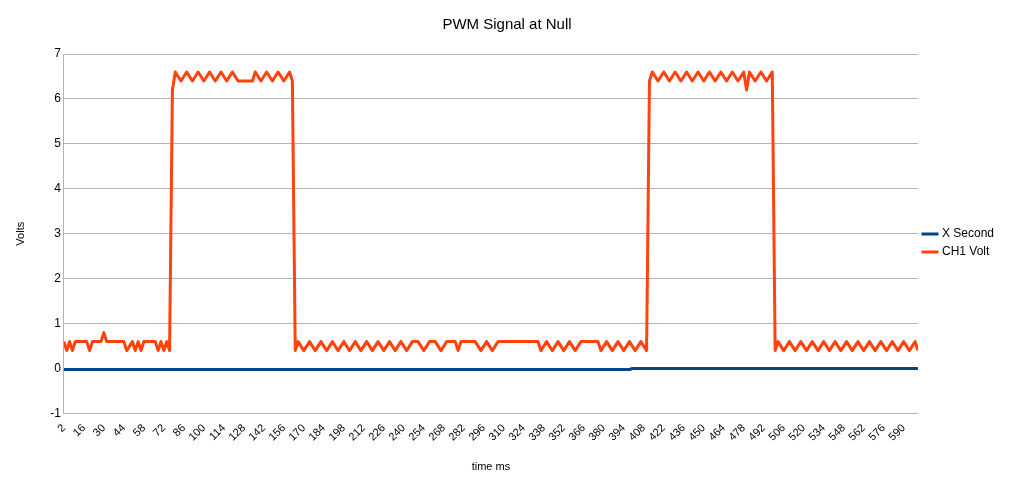  I want to click on x-tick-label: 520, so click(796, 432).